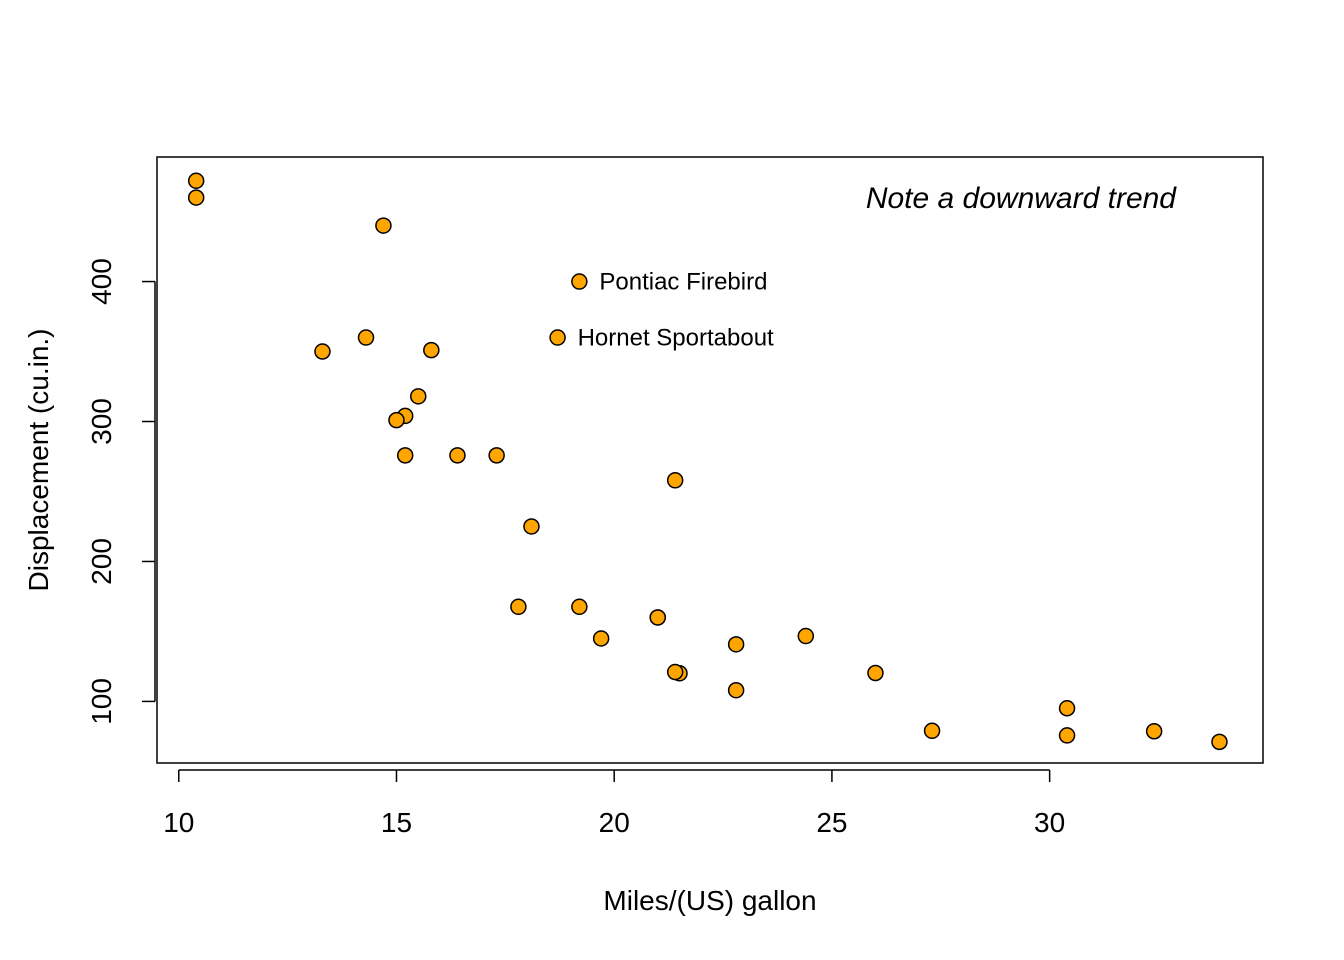 Image resolution: width=1344 pixels, height=960 pixels. I want to click on point-label: Pontiac Firebird, so click(683, 282).